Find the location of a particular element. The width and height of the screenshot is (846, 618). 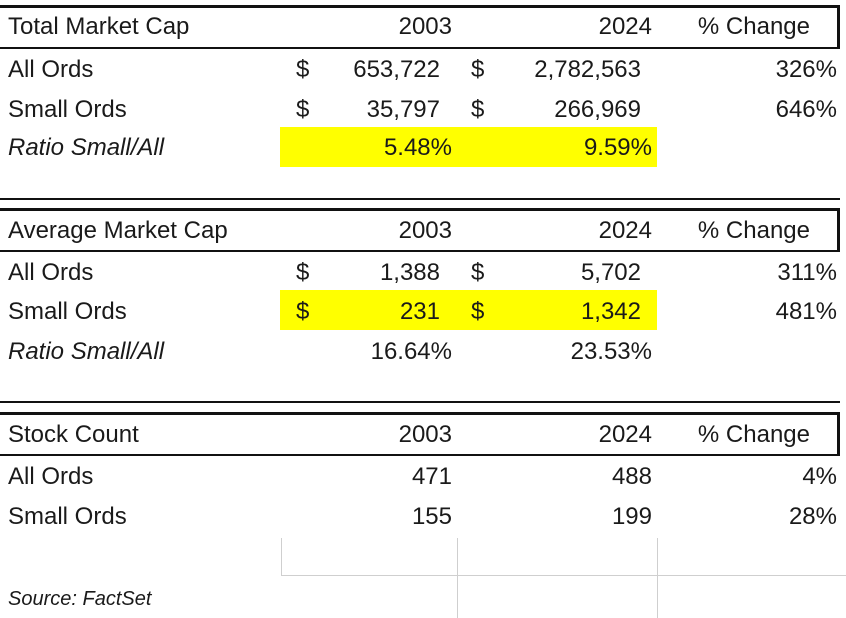

section-1-row-2-change: 646% is located at coordinates (806, 109).